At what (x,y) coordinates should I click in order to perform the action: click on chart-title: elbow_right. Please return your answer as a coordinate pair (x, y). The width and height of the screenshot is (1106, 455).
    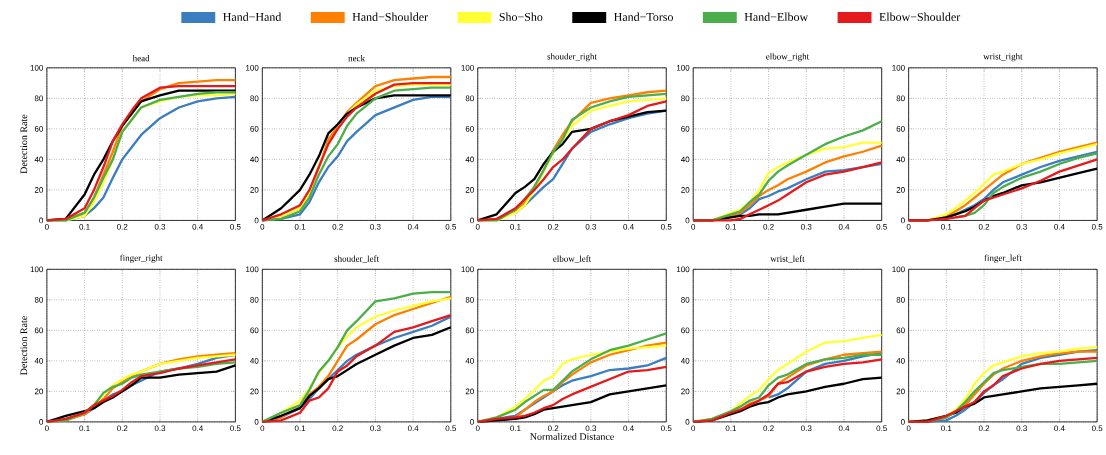
    Looking at the image, I should click on (788, 57).